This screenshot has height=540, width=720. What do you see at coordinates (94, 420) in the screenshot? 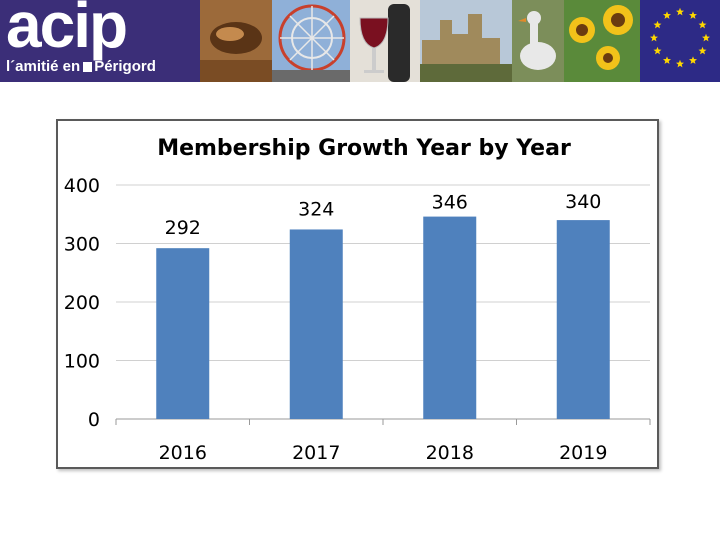
I see `y-tick-label: 0` at bounding box center [94, 420].